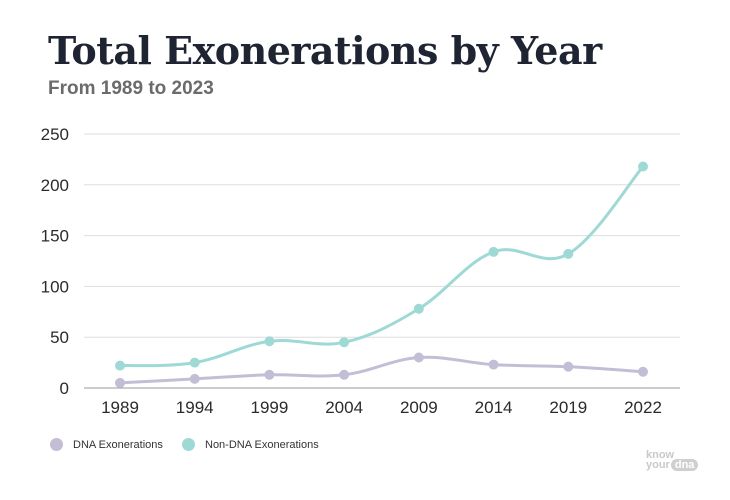 This screenshot has width=730, height=500. I want to click on logo-line2: your dna, so click(672, 465).